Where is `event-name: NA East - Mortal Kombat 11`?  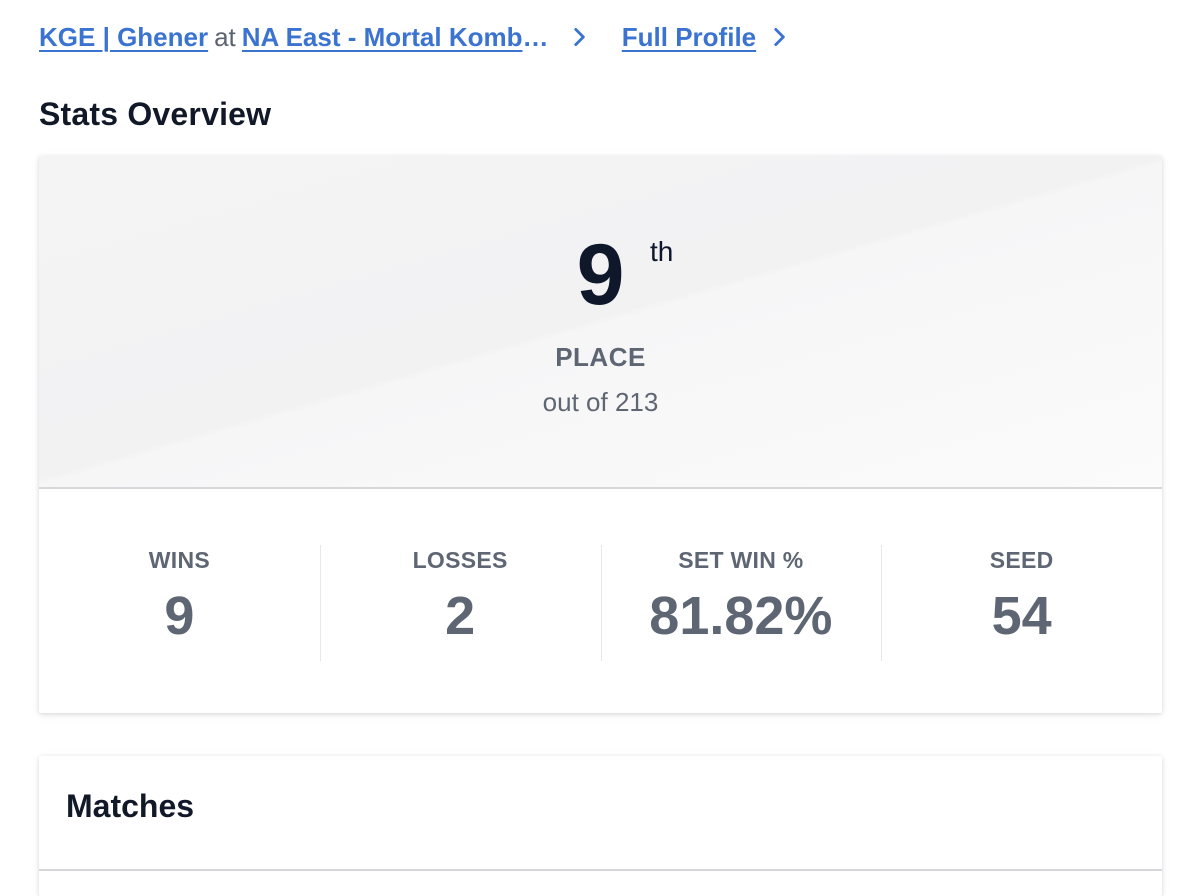 event-name: NA East - Mortal Kombat 11 is located at coordinates (396, 36).